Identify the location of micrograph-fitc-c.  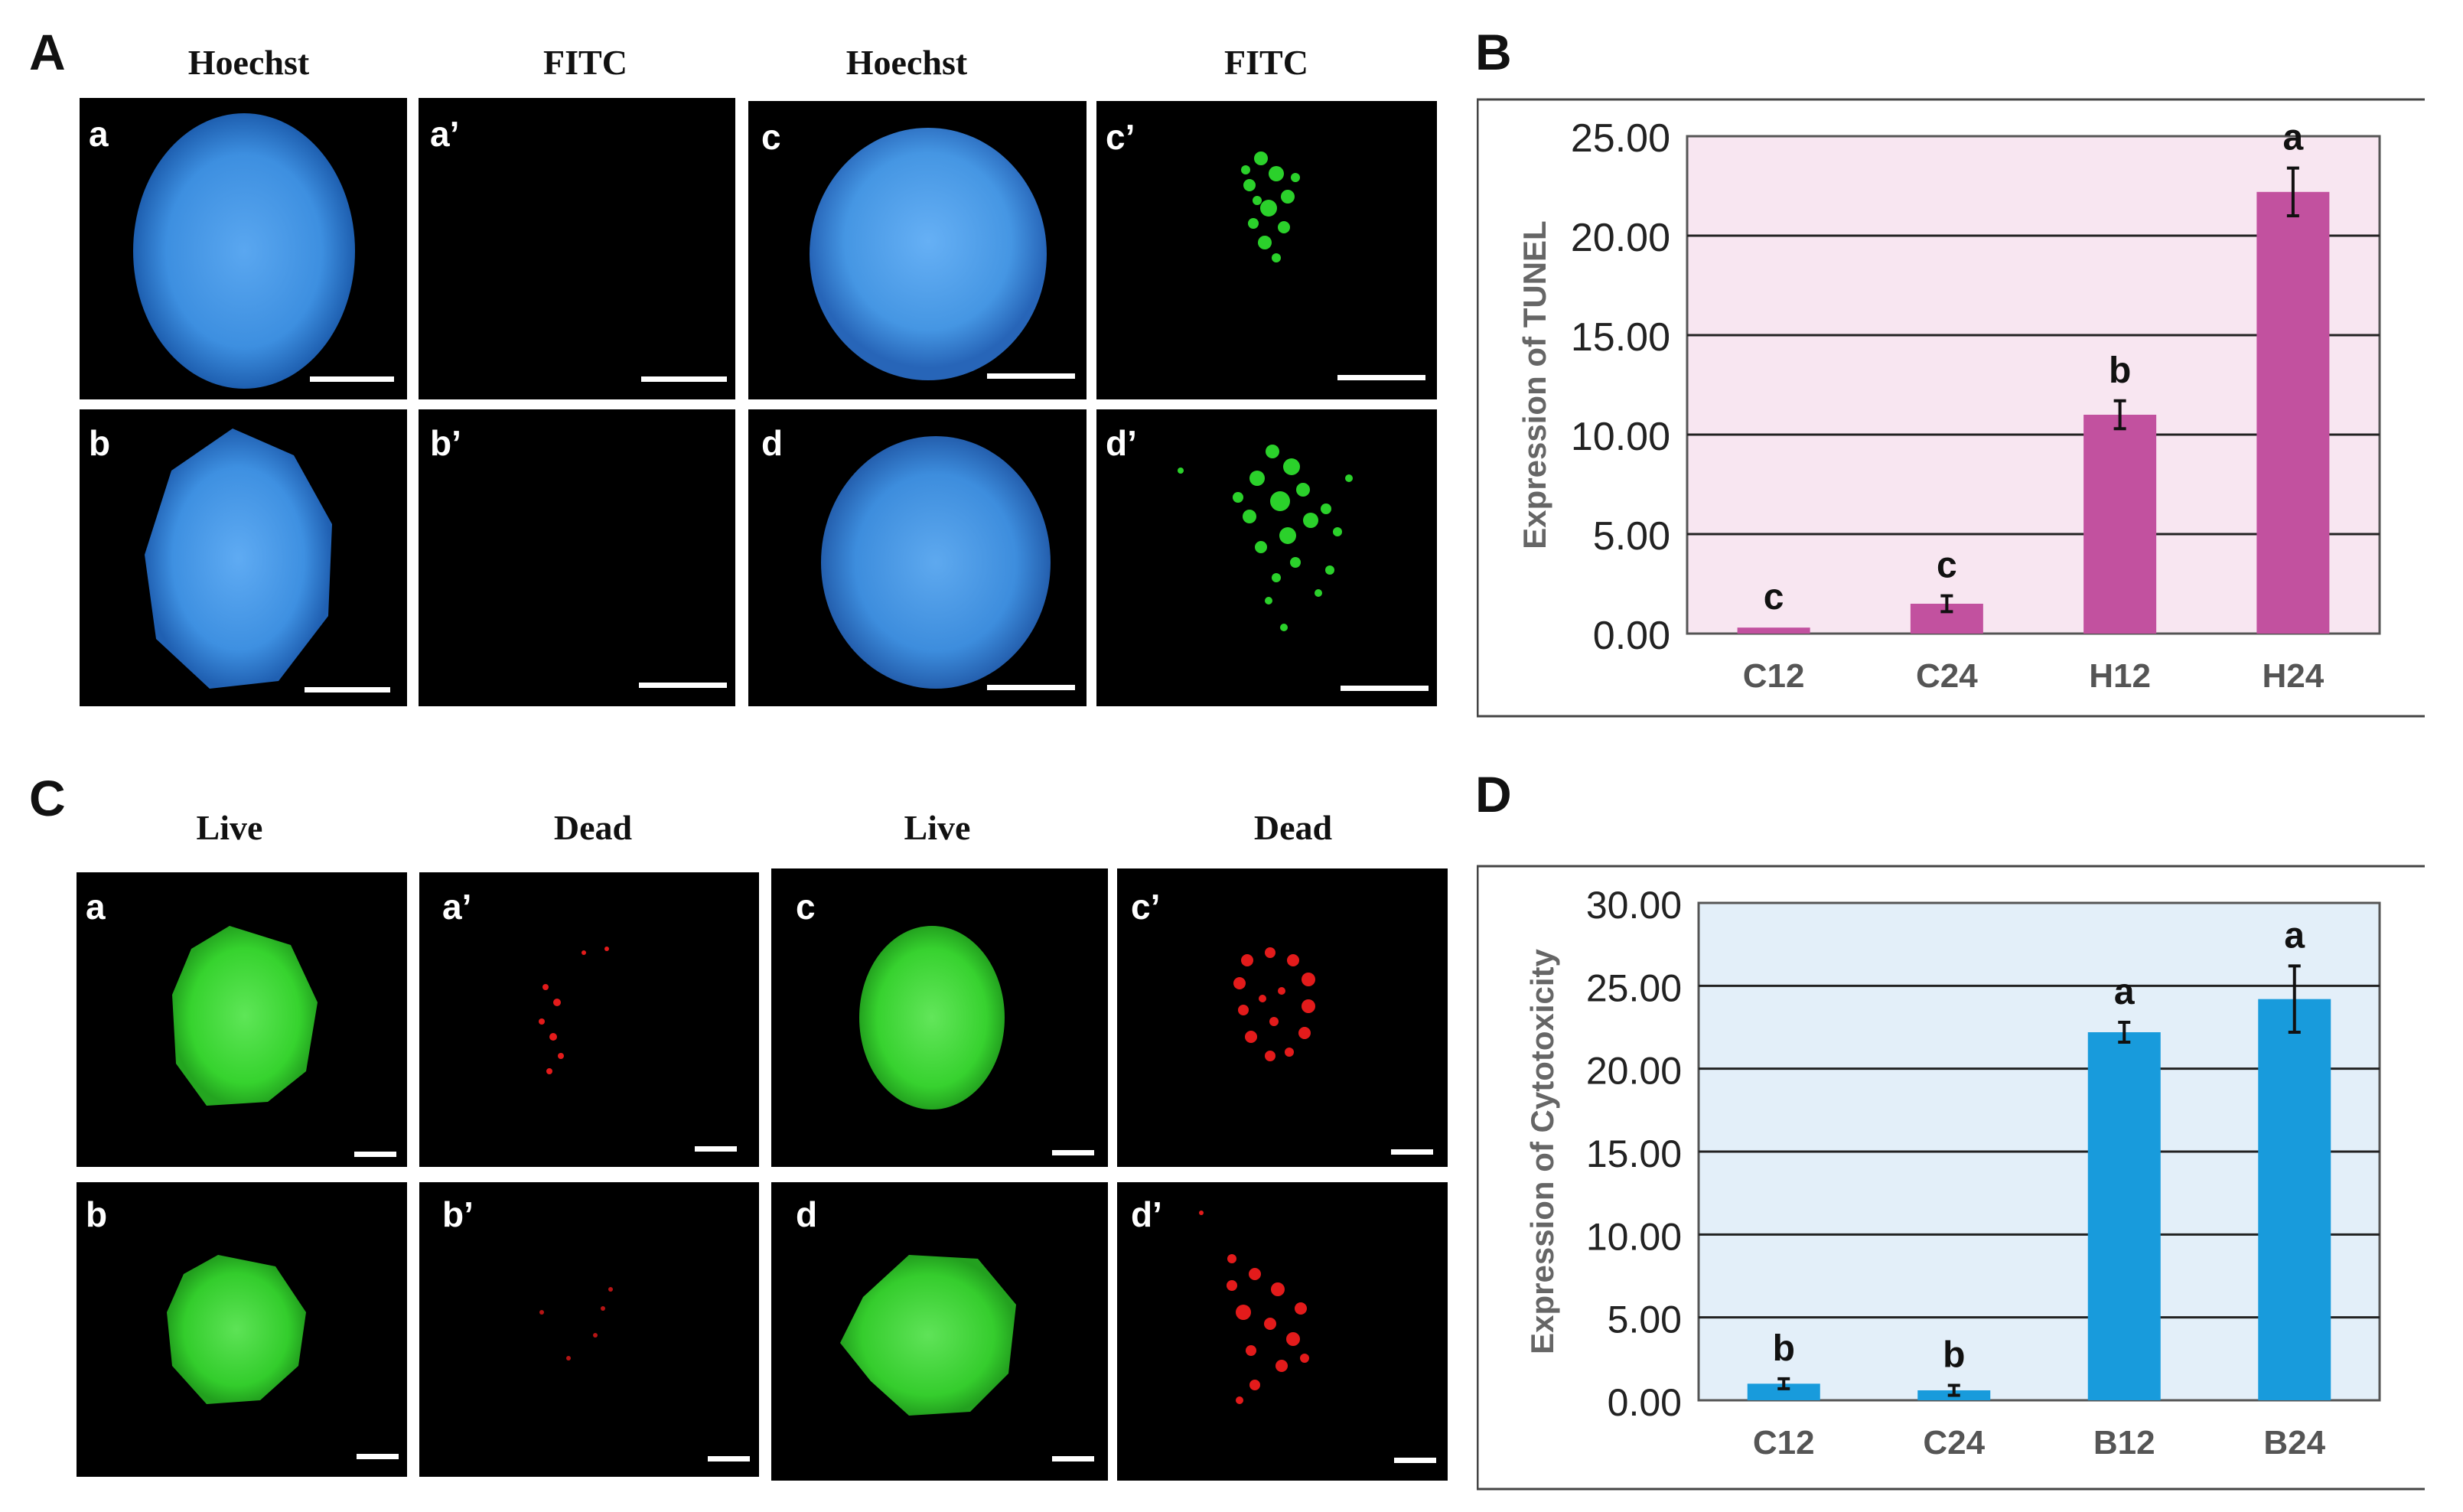
(1266, 250).